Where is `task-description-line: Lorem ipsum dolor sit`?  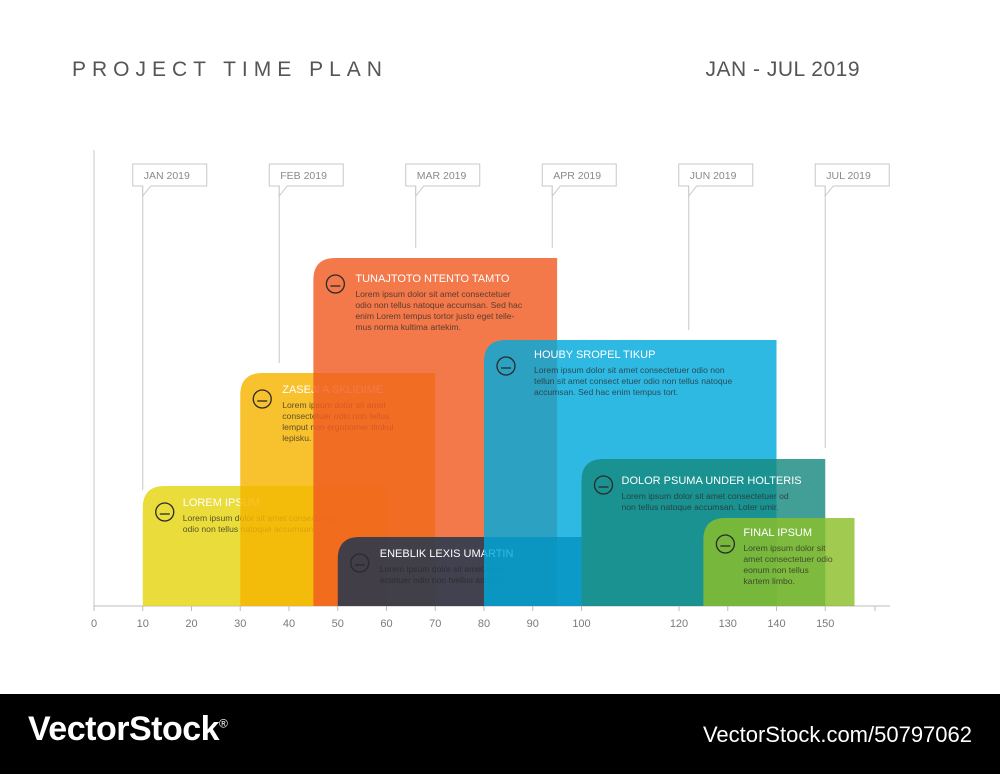
task-description-line: Lorem ipsum dolor sit is located at coordinates (784, 548).